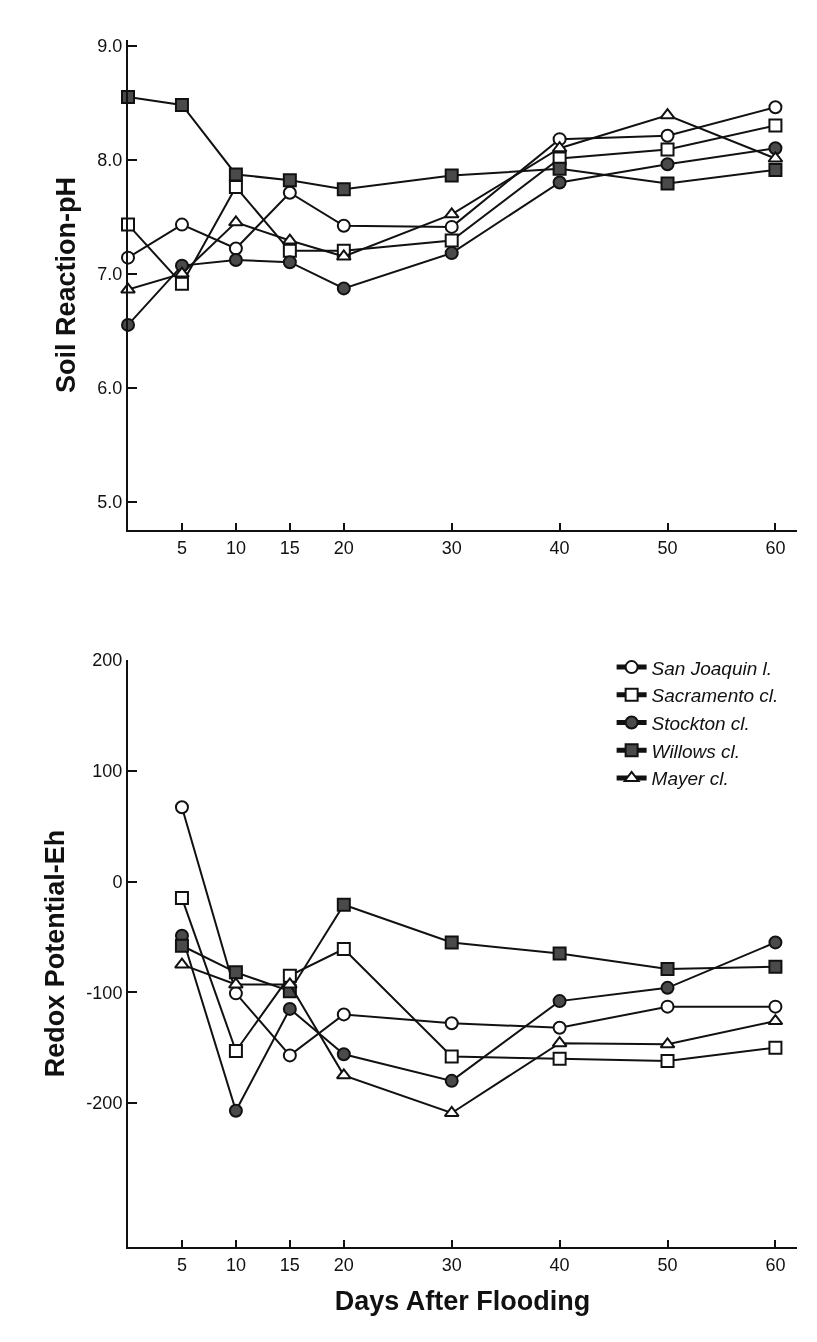 This screenshot has width=817, height=1342. What do you see at coordinates (110, 273) in the screenshot?
I see `y-tick-label: 7.0` at bounding box center [110, 273].